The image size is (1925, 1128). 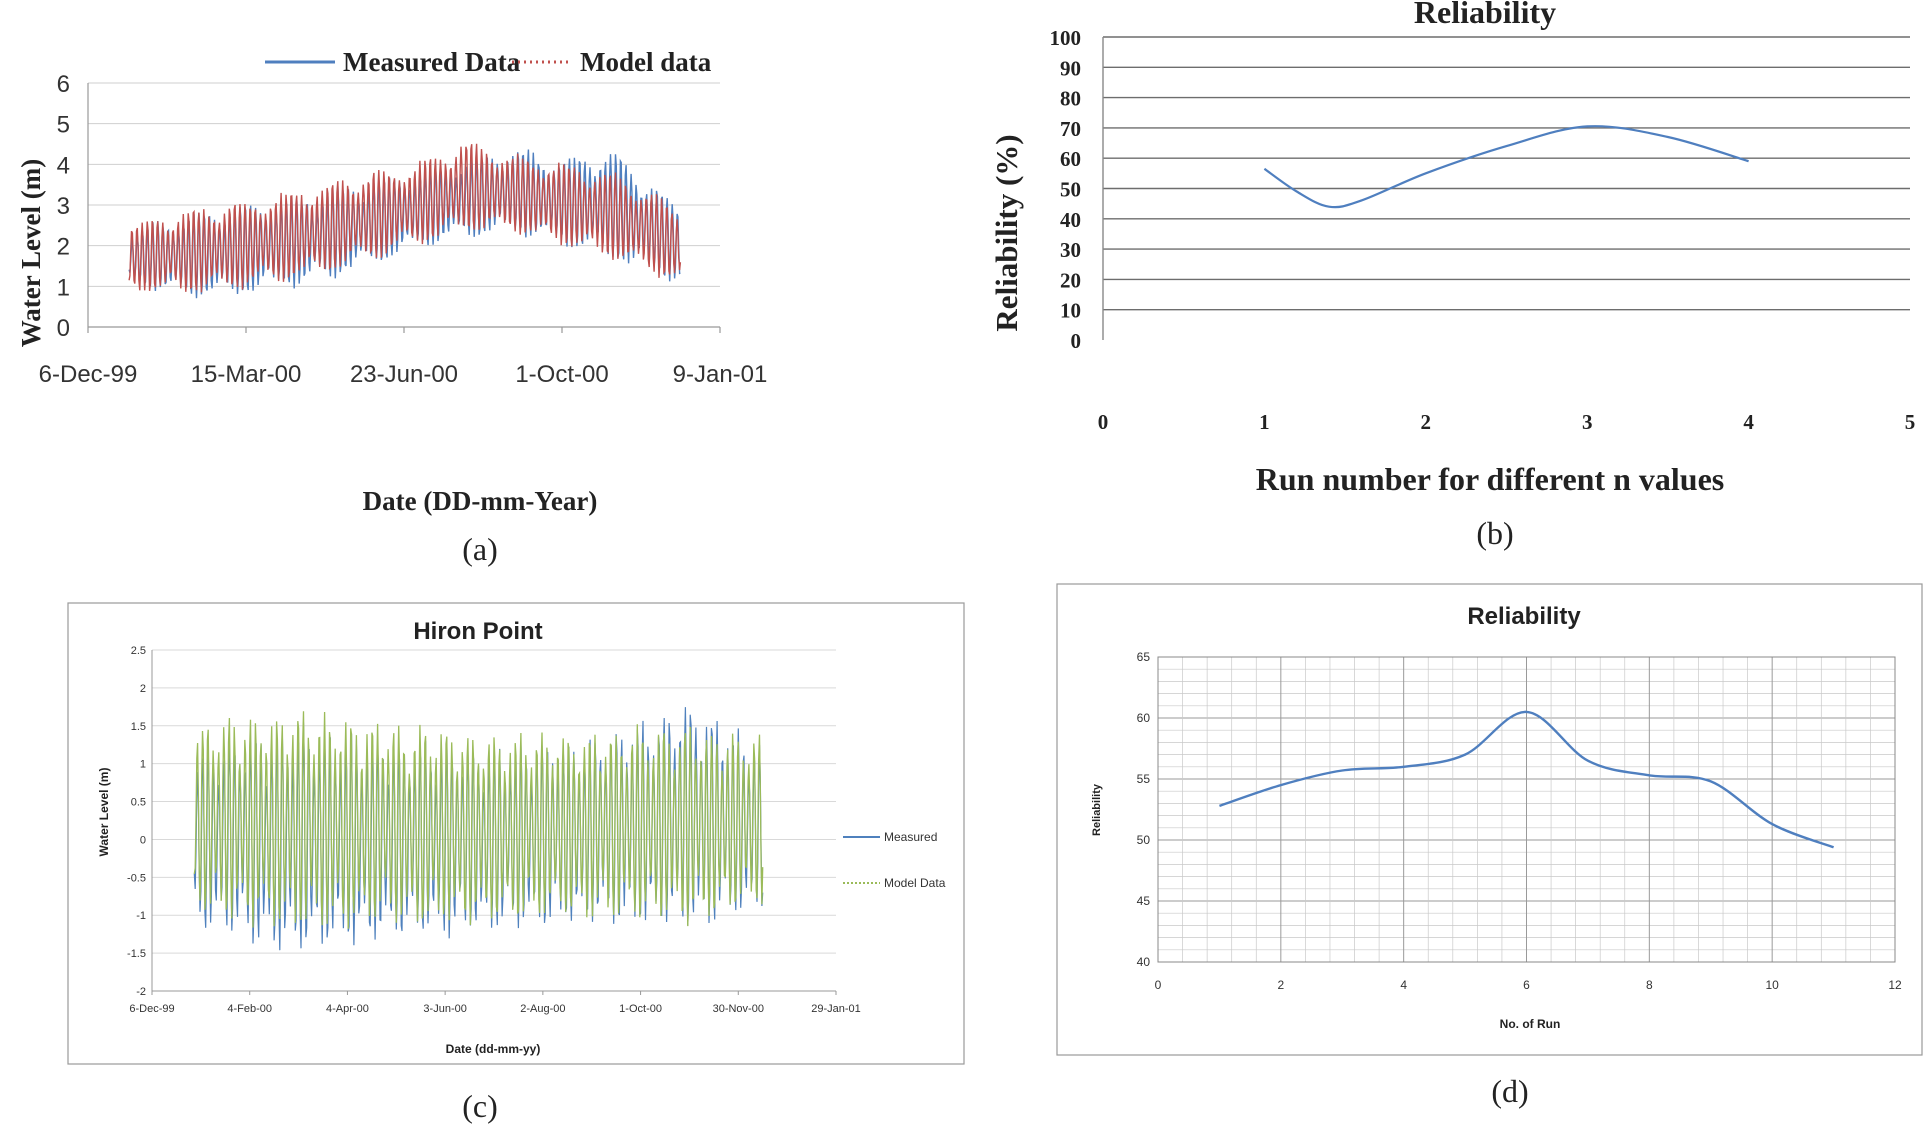 I want to click on panel-a-y-tick-label: 5, so click(x=63, y=125).